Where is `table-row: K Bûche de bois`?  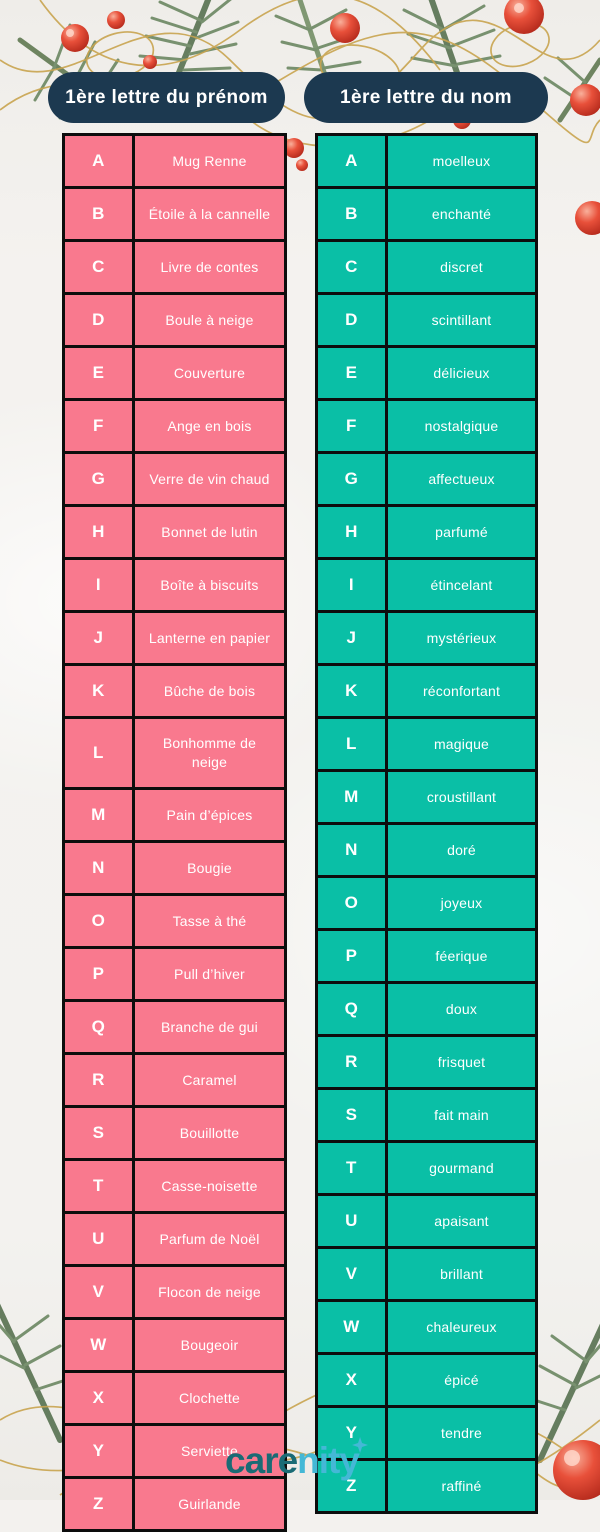 table-row: K Bûche de bois is located at coordinates (174, 691).